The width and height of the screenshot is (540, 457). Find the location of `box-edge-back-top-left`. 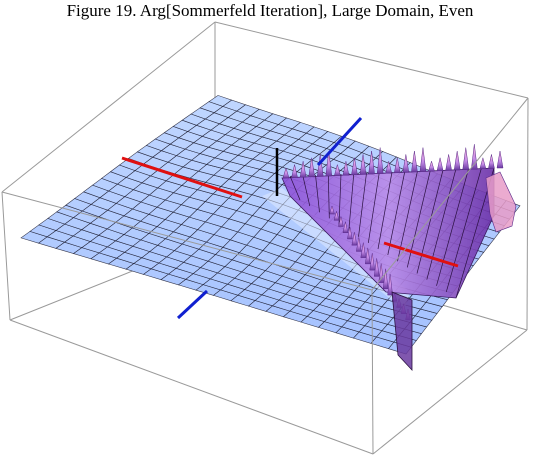

box-edge-back-top-left is located at coordinates (108, 107).